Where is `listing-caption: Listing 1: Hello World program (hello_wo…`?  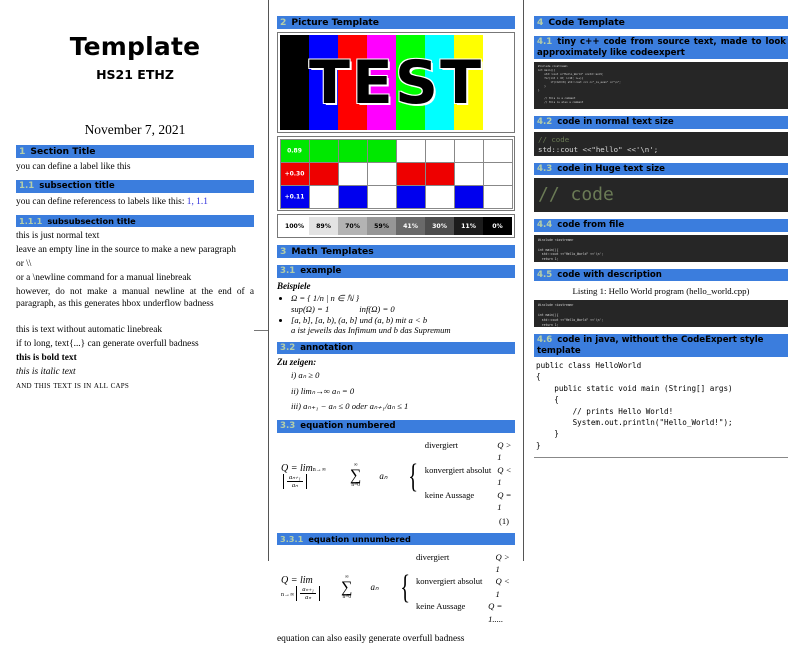
listing-caption: Listing 1: Hello World program (hello_wo… is located at coordinates (661, 291).